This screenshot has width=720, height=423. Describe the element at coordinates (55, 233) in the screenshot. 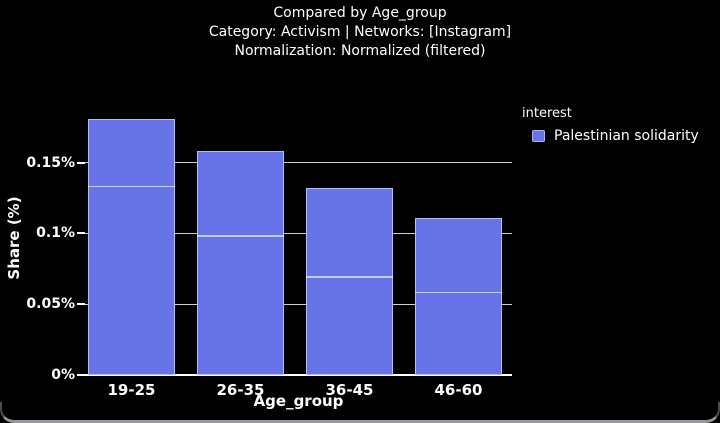

I see `y-tick-label-0.1%: 0.1%` at that location.